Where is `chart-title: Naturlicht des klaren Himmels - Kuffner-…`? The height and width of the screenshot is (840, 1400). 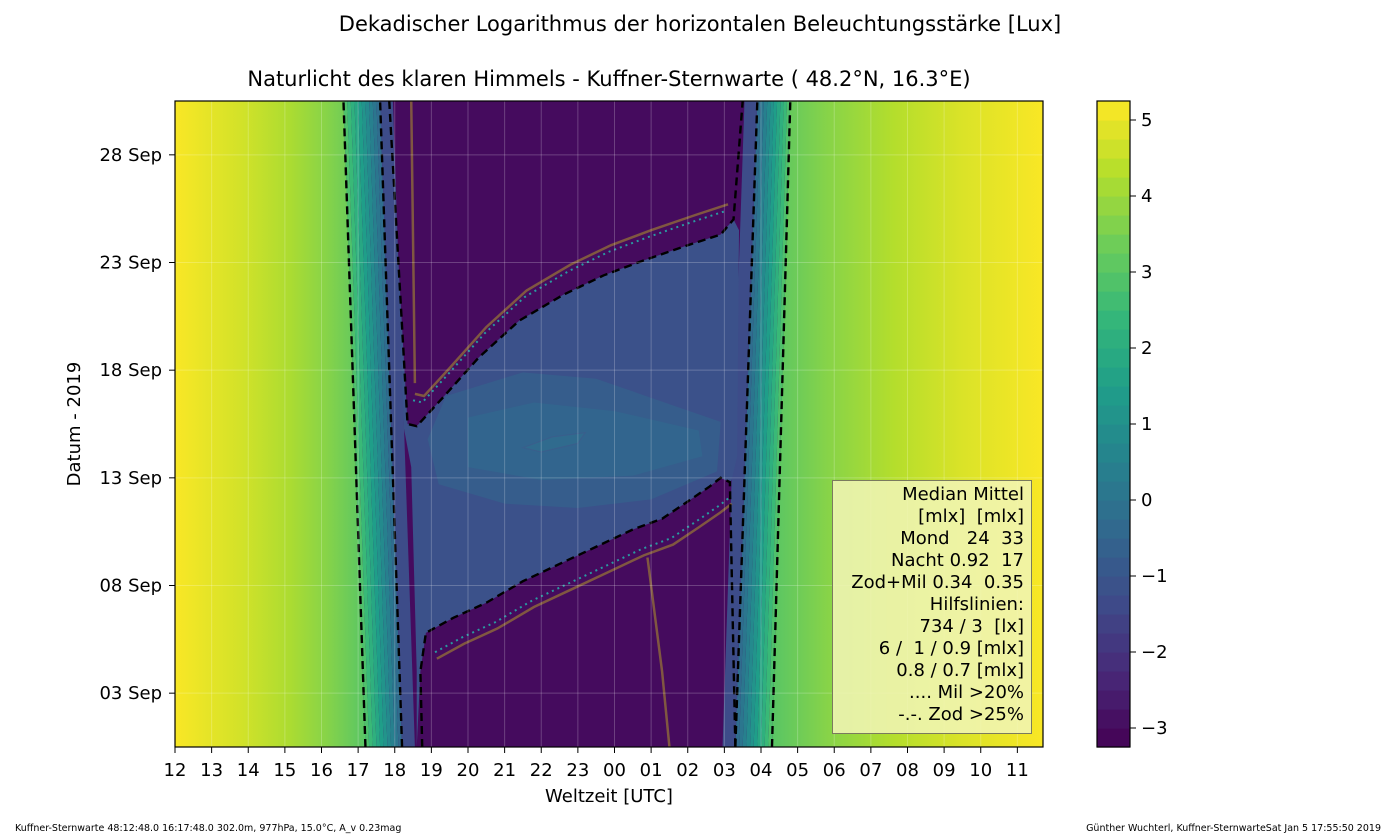 chart-title: Naturlicht des klaren Himmels - Kuffner-… is located at coordinates (609, 79).